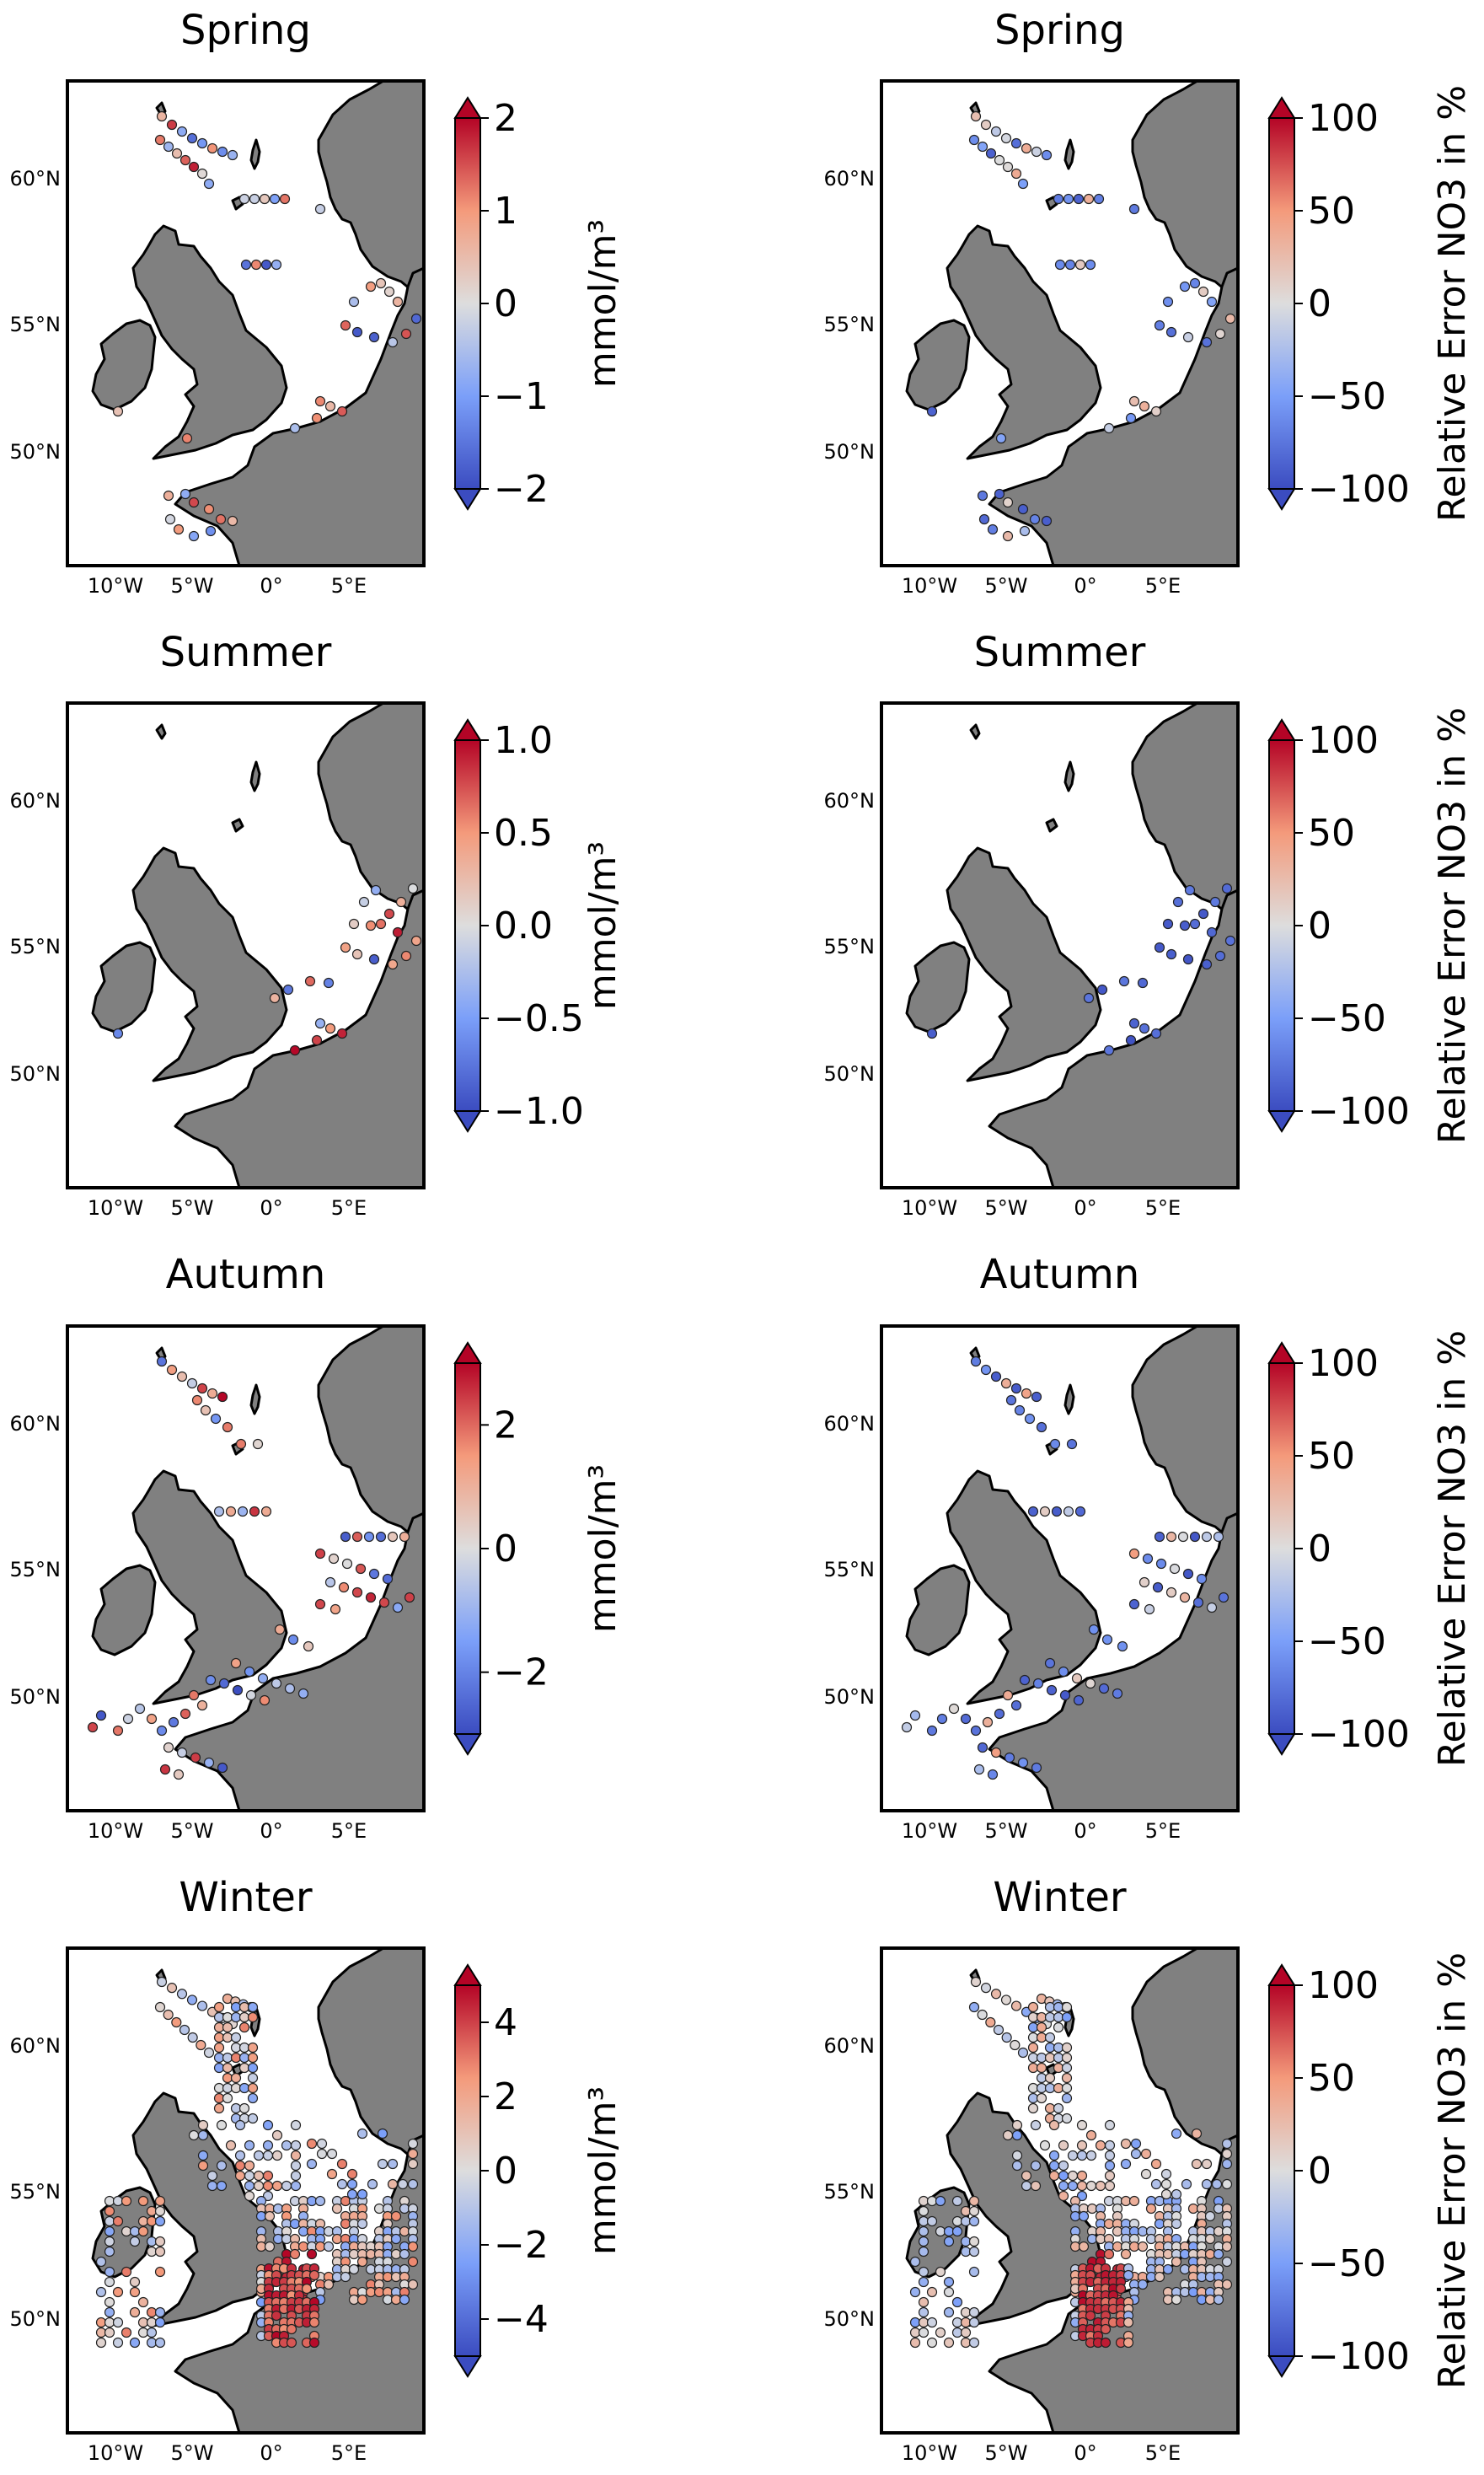 The height and width of the screenshot is (2475, 1484). What do you see at coordinates (523, 834) in the screenshot?
I see `colorbar-tick-label: 0.5` at bounding box center [523, 834].